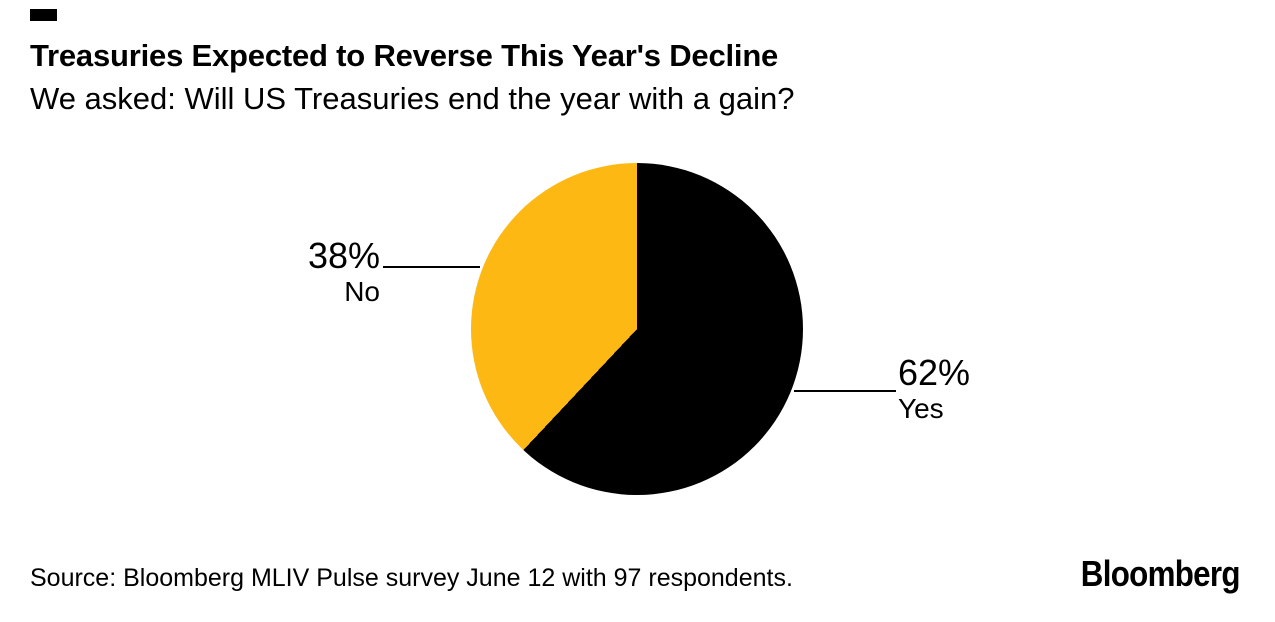  Describe the element at coordinates (934, 372) in the screenshot. I see `callout-yes-percent: 62%` at that location.